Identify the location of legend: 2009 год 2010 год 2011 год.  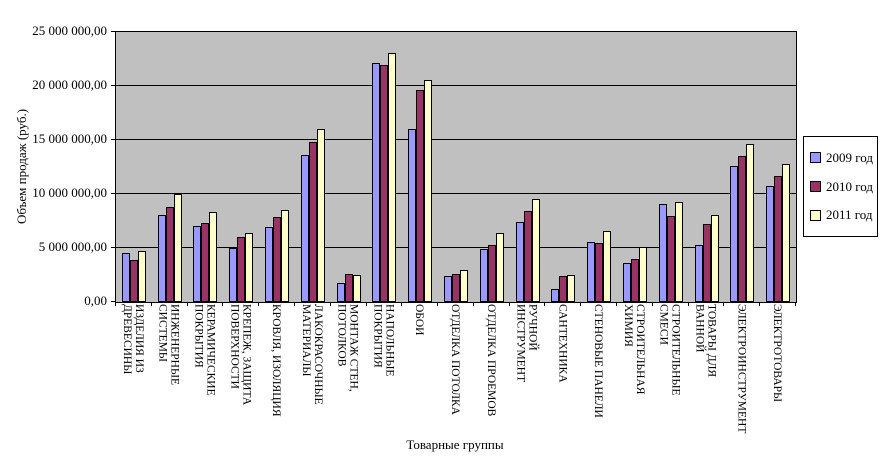
(840, 186).